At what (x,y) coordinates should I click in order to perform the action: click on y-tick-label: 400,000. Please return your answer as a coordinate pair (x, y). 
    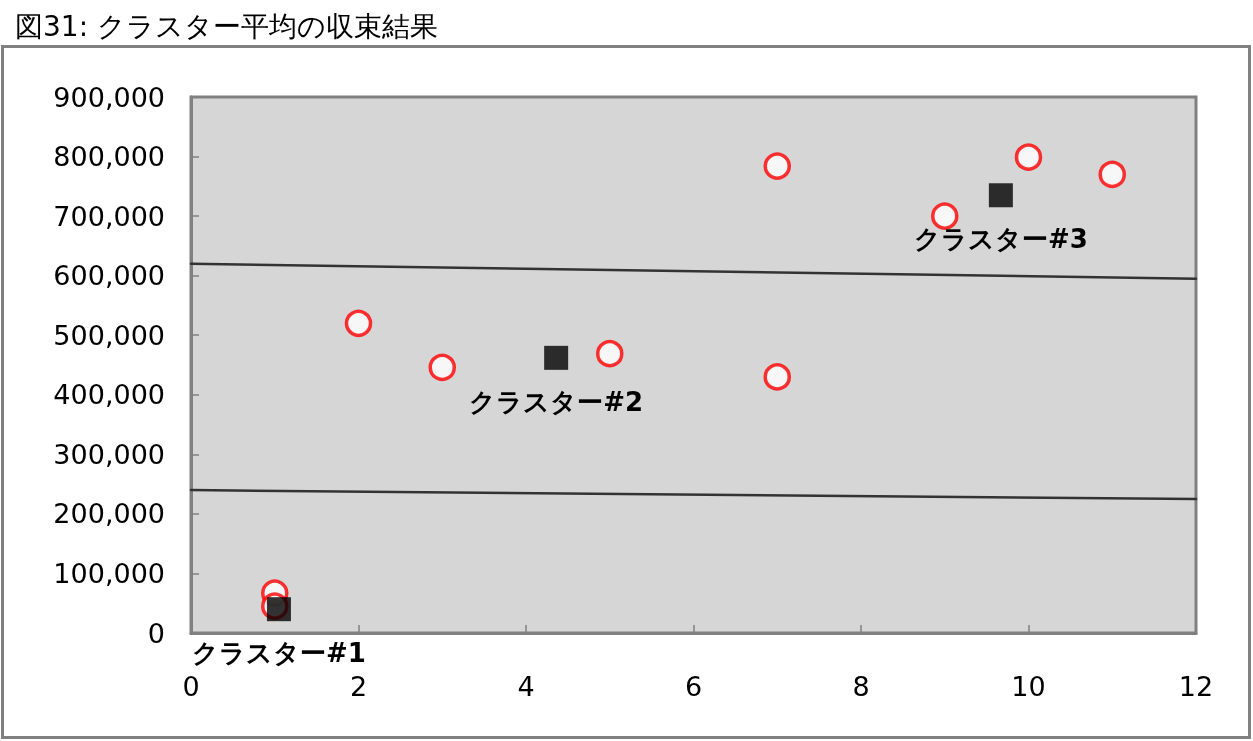
    Looking at the image, I should click on (109, 395).